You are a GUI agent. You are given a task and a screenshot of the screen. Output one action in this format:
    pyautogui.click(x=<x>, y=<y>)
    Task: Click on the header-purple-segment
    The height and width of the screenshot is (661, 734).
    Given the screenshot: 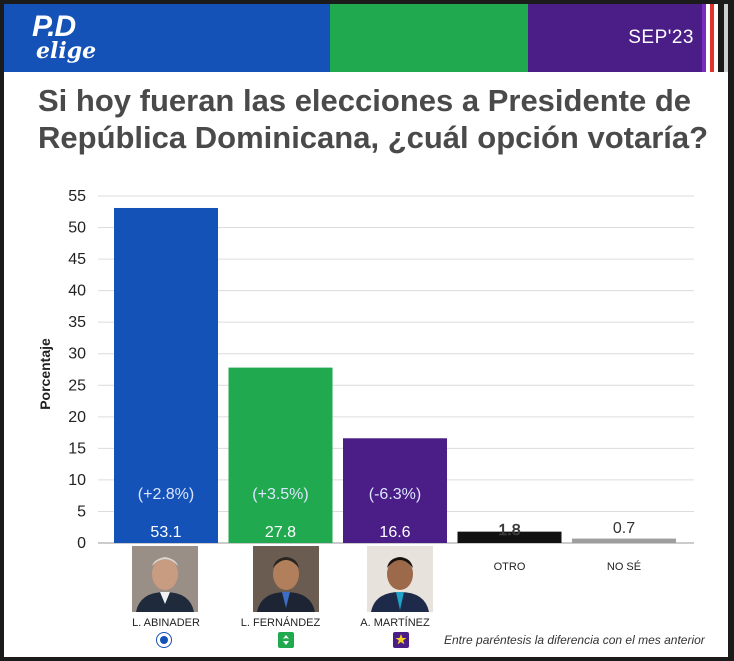 What is the action you would take?
    pyautogui.click(x=615, y=38)
    